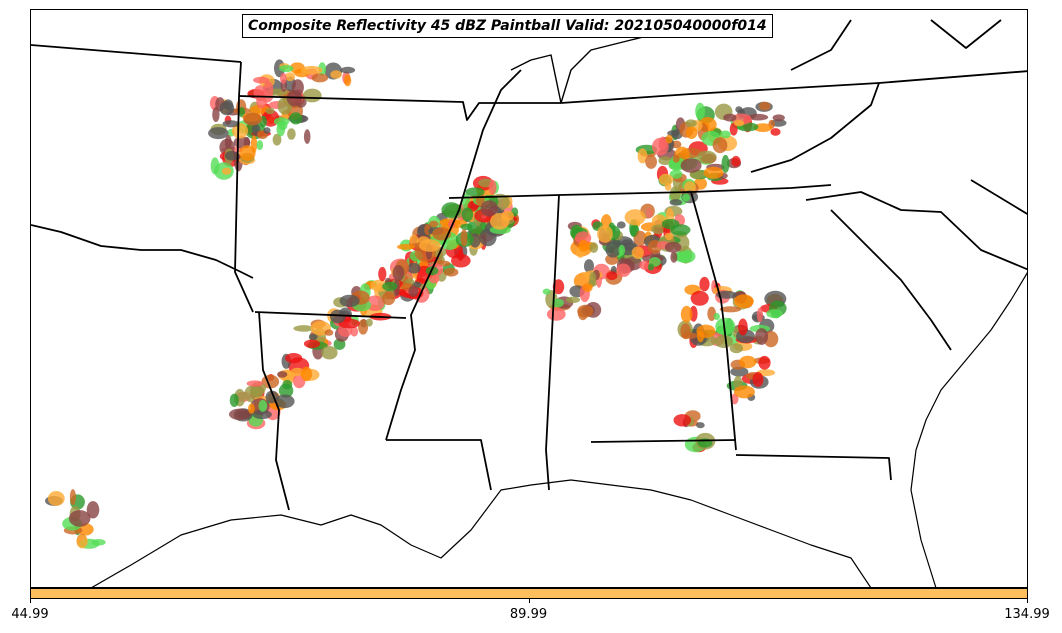  What do you see at coordinates (1027, 614) in the screenshot?
I see `colorbar-tick-label: 134.99` at bounding box center [1027, 614].